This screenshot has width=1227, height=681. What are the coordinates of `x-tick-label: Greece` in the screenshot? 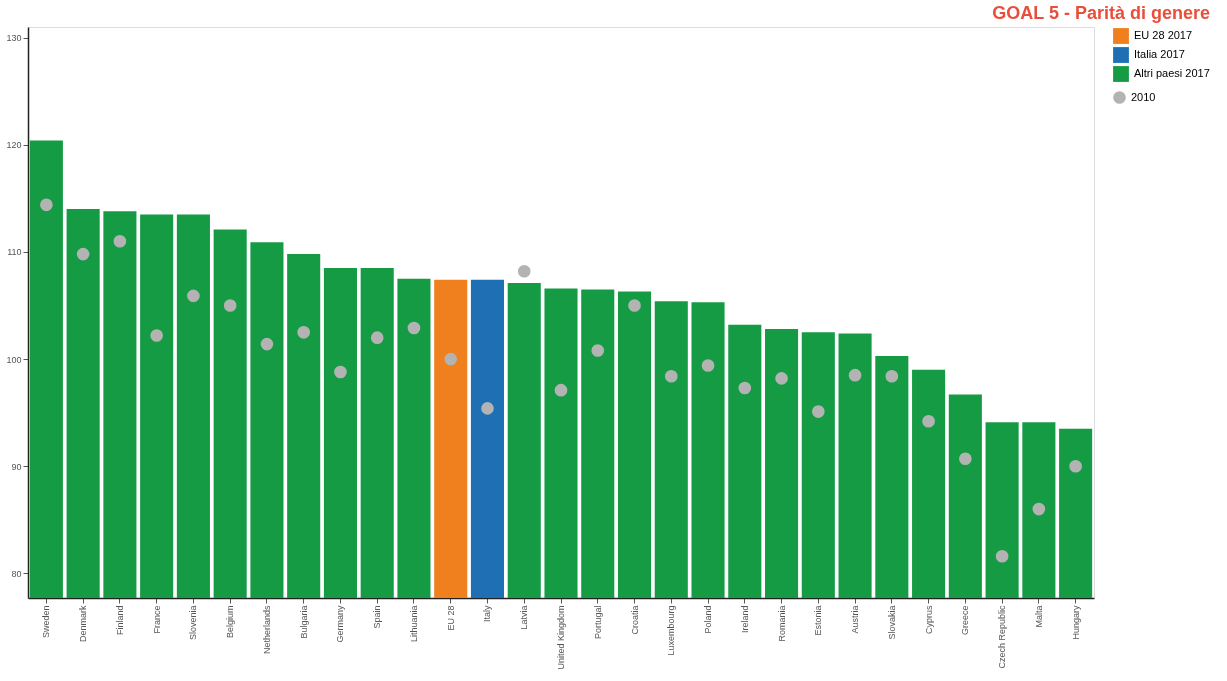 It's located at (965, 620).